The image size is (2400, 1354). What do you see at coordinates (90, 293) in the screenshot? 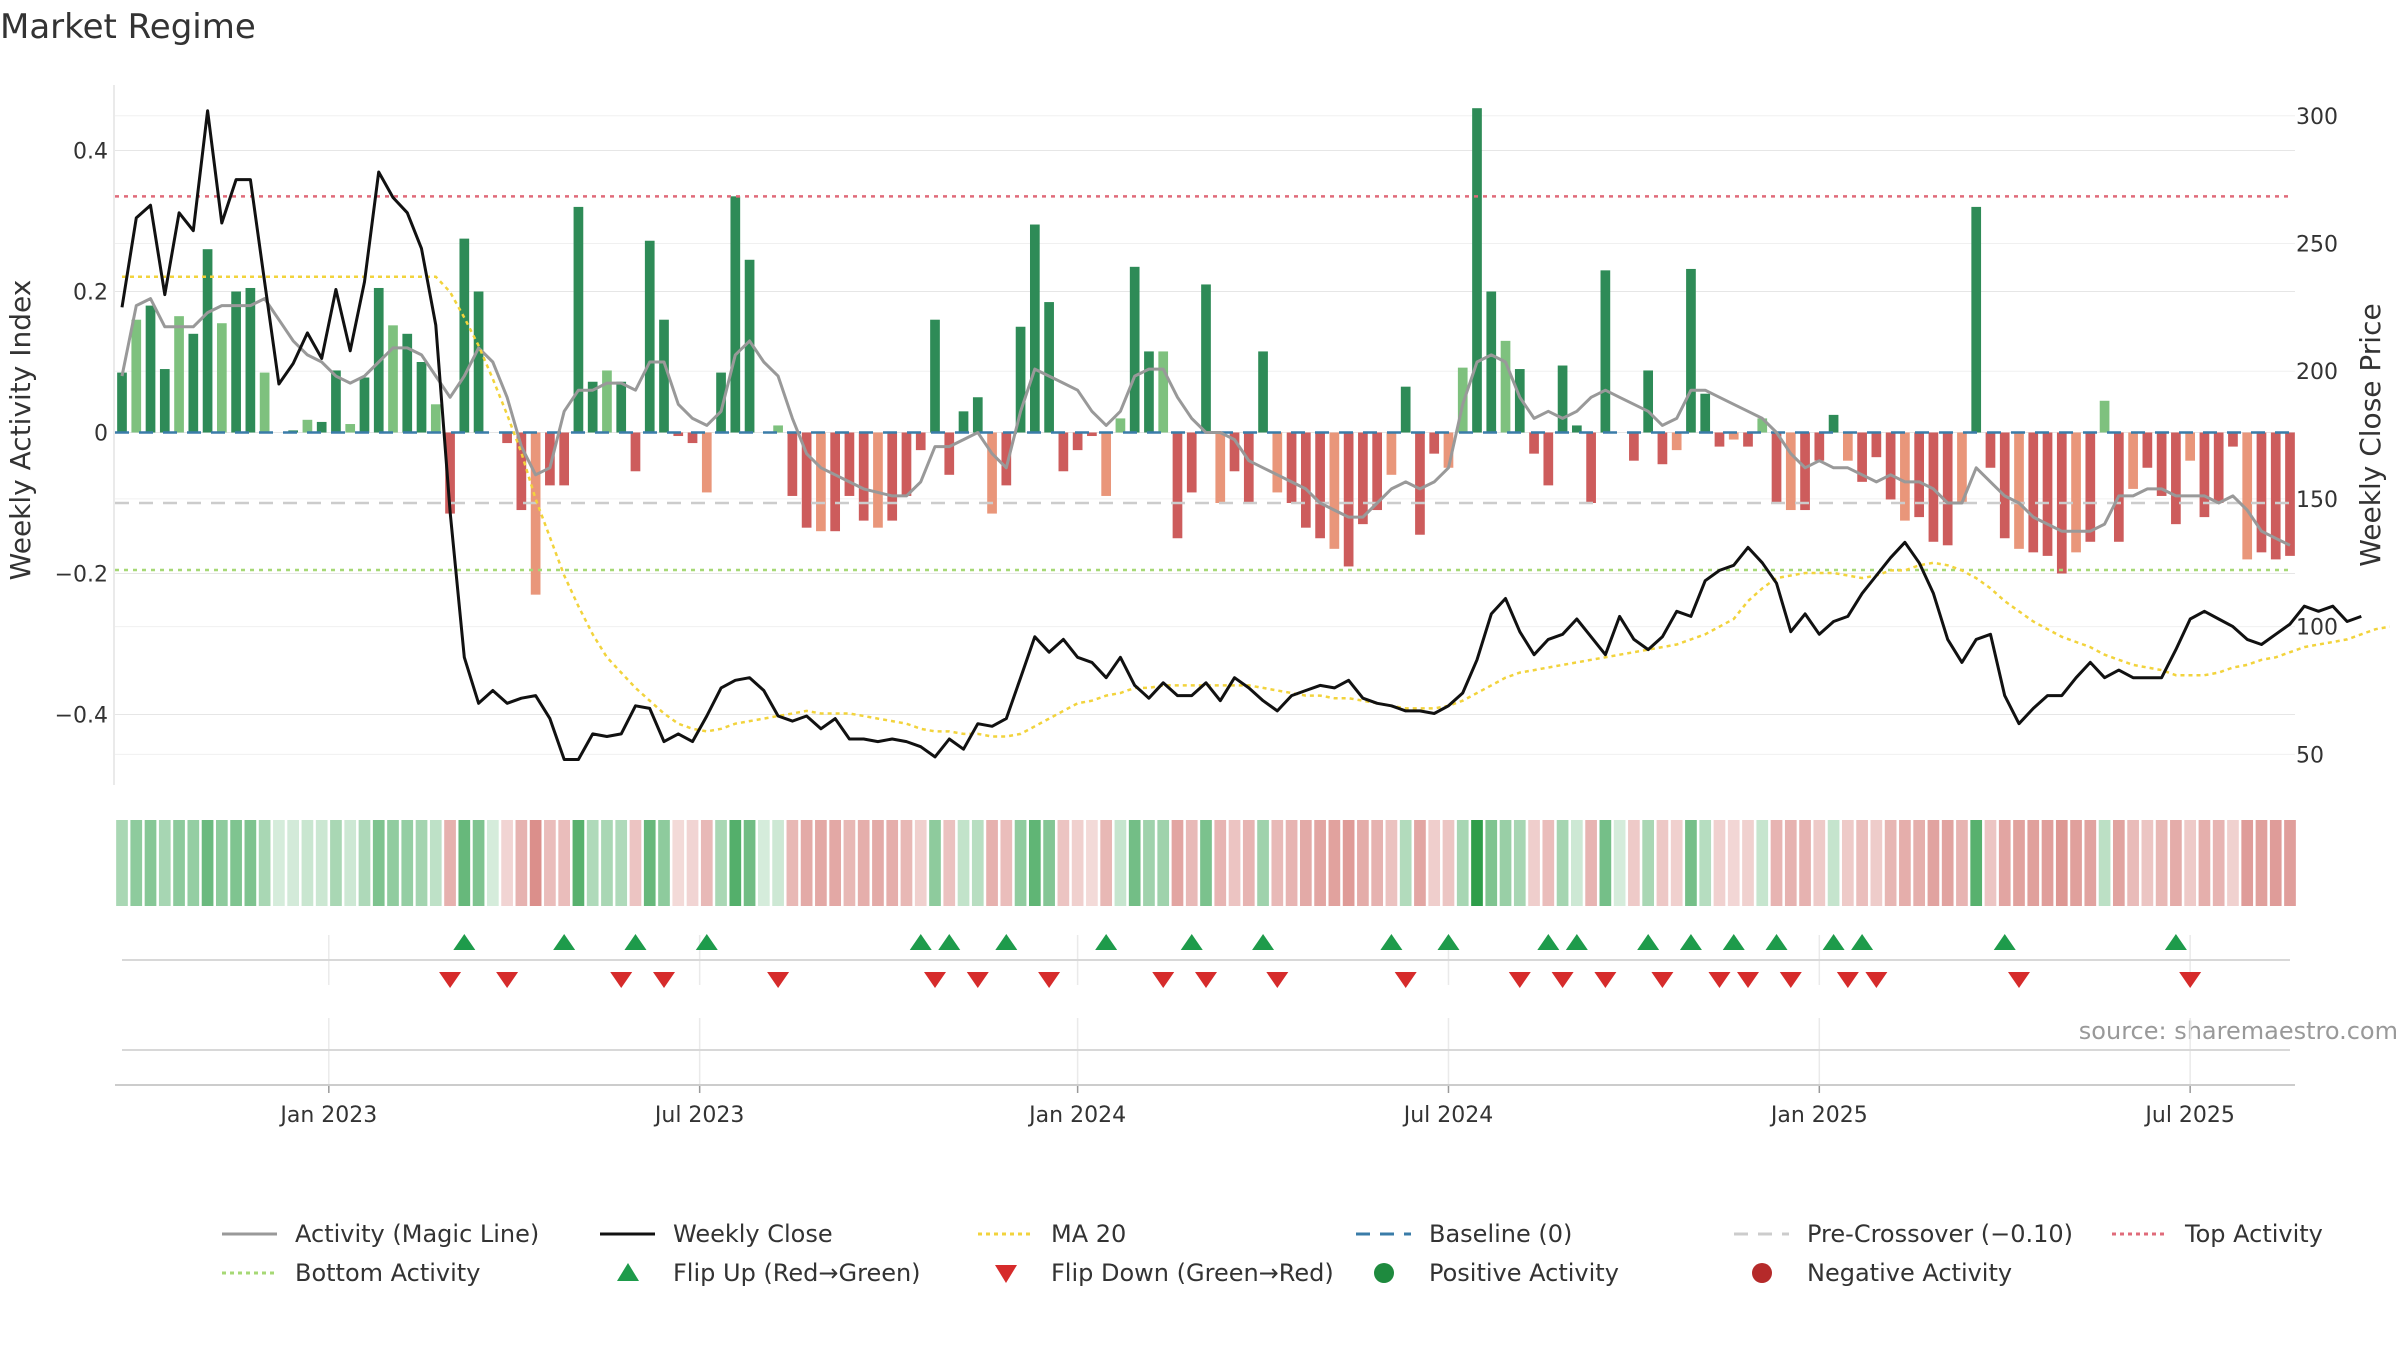
I see `y-left-tick-label: 0.2` at bounding box center [90, 293].